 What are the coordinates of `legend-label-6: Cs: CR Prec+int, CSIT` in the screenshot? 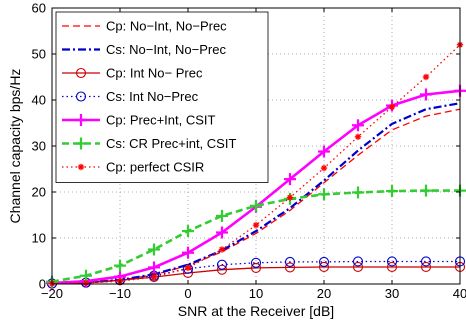 It's located at (171, 143).